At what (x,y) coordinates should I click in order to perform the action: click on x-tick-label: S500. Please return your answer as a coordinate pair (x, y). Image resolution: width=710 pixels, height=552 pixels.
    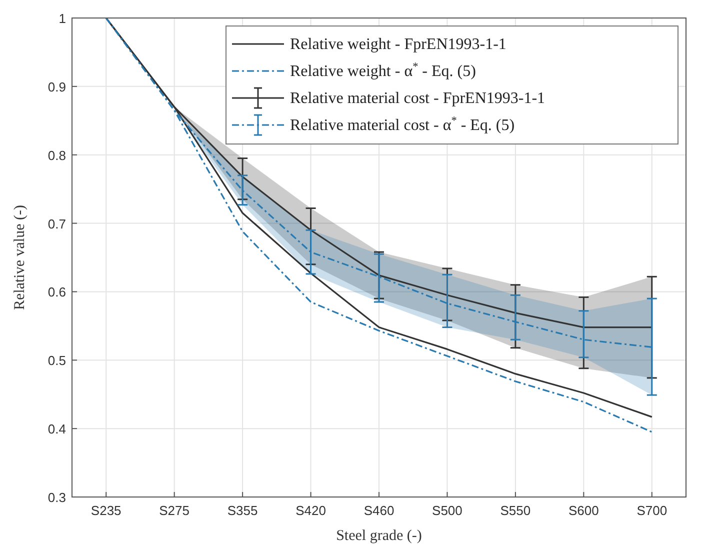
    Looking at the image, I should click on (447, 510).